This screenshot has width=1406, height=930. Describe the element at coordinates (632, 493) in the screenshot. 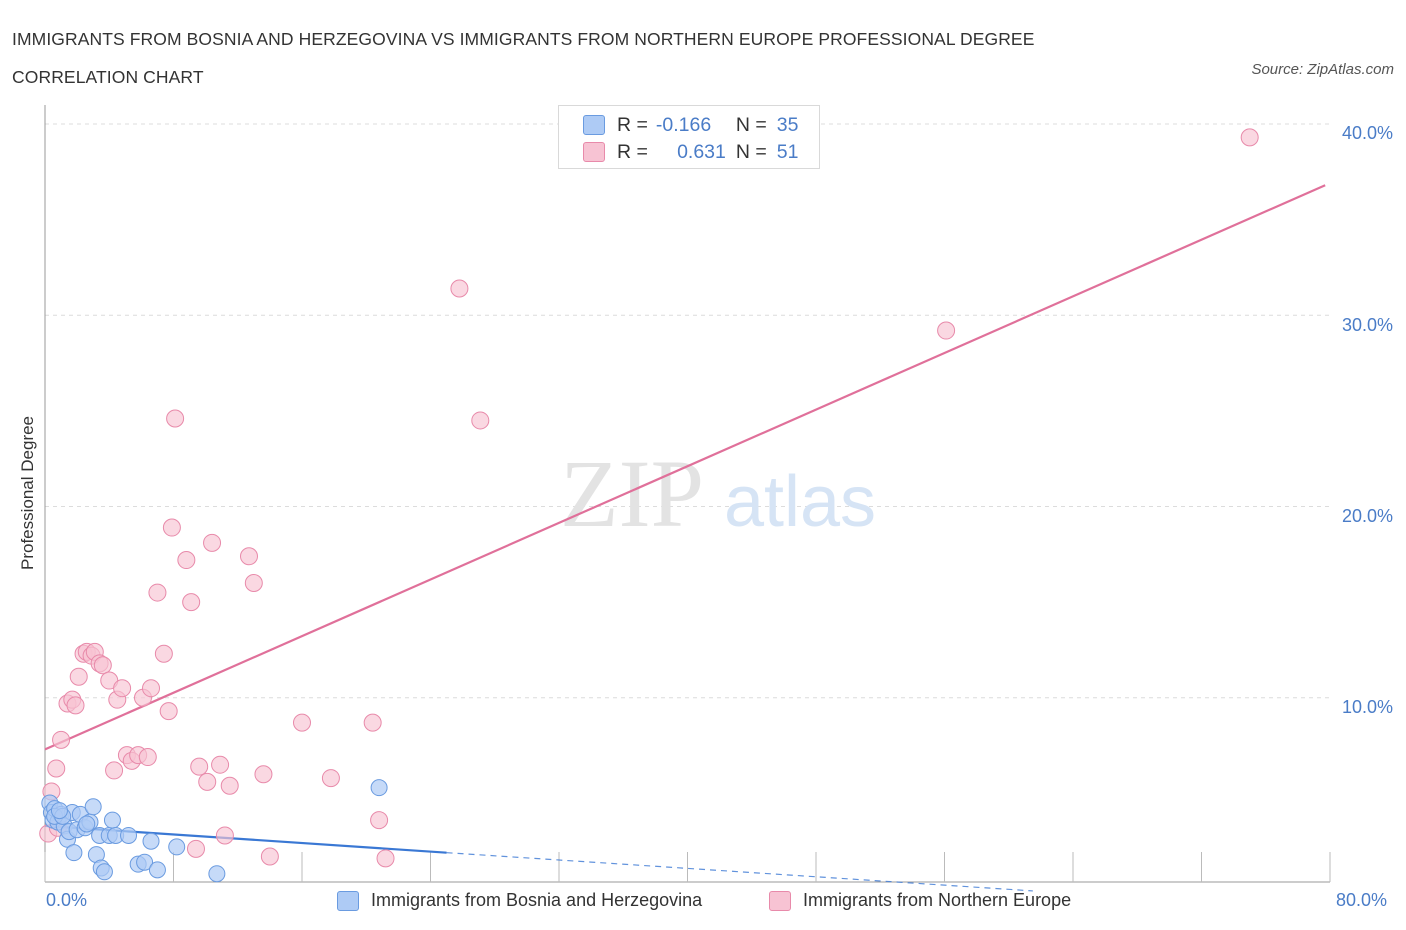

I see `watermark-zip: ZIP` at that location.